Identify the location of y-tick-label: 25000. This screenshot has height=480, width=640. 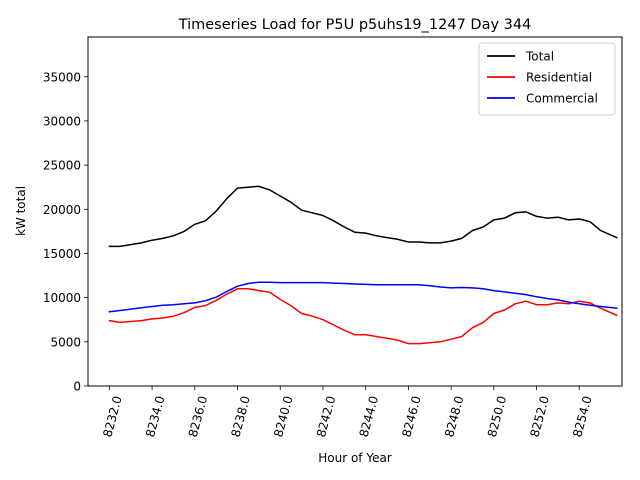
(62, 166).